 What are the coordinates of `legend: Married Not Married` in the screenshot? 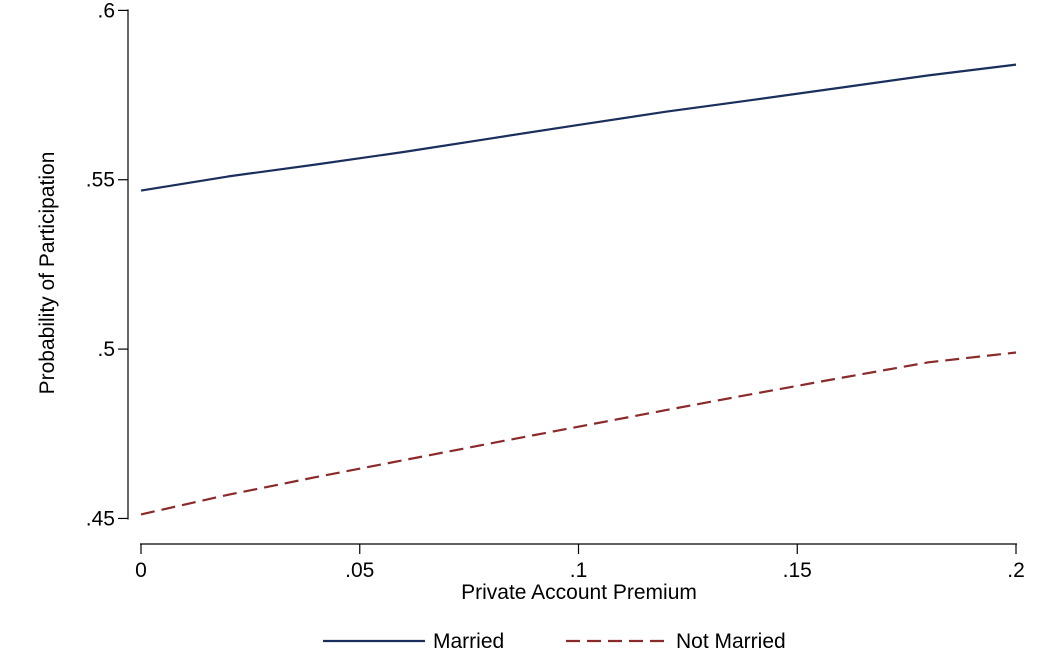 It's located at (554, 641).